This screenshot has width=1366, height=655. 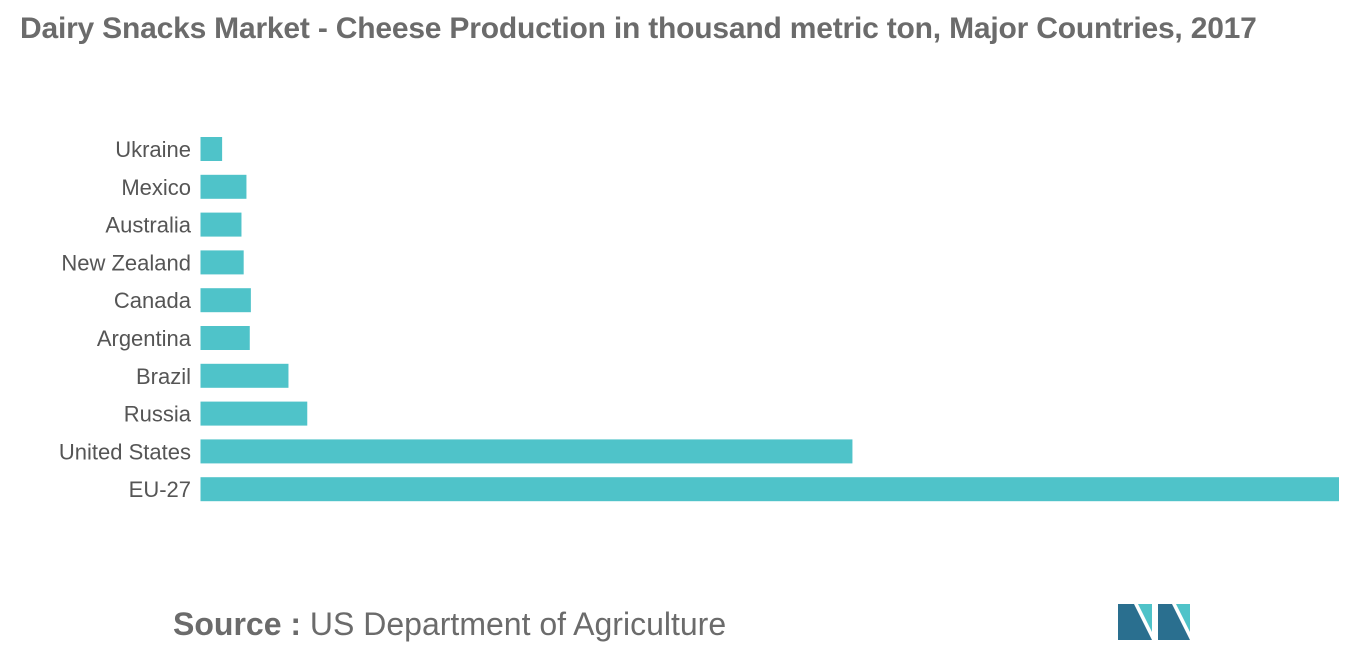 What do you see at coordinates (223, 186) in the screenshot?
I see `bar-mexico` at bounding box center [223, 186].